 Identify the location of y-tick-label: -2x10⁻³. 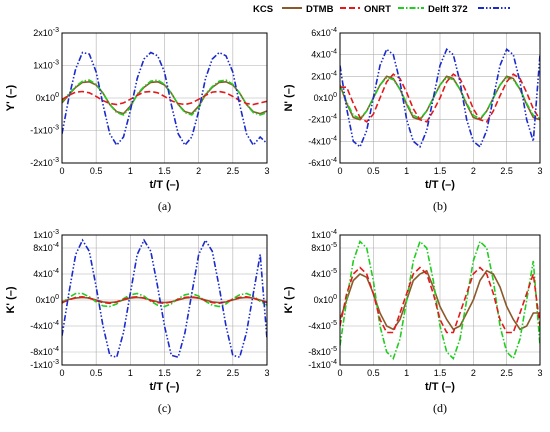
(44, 162).